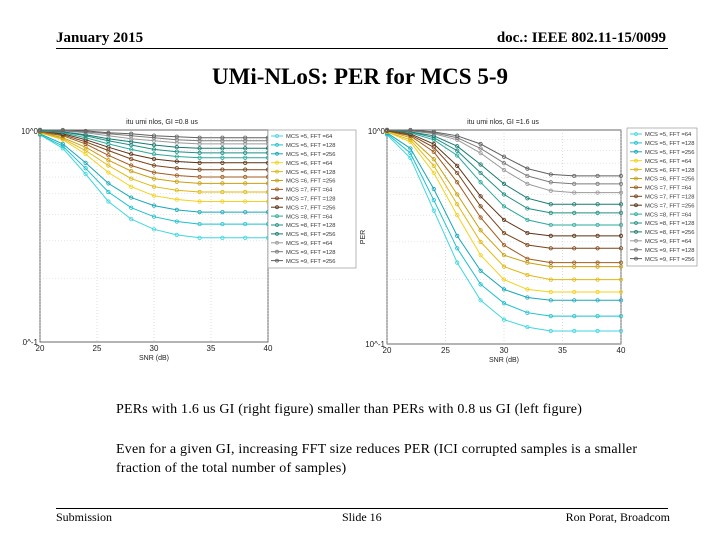 The image size is (720, 540). I want to click on header-doc-id: doc.: IEEE 802.11-15/0099, so click(581, 38).